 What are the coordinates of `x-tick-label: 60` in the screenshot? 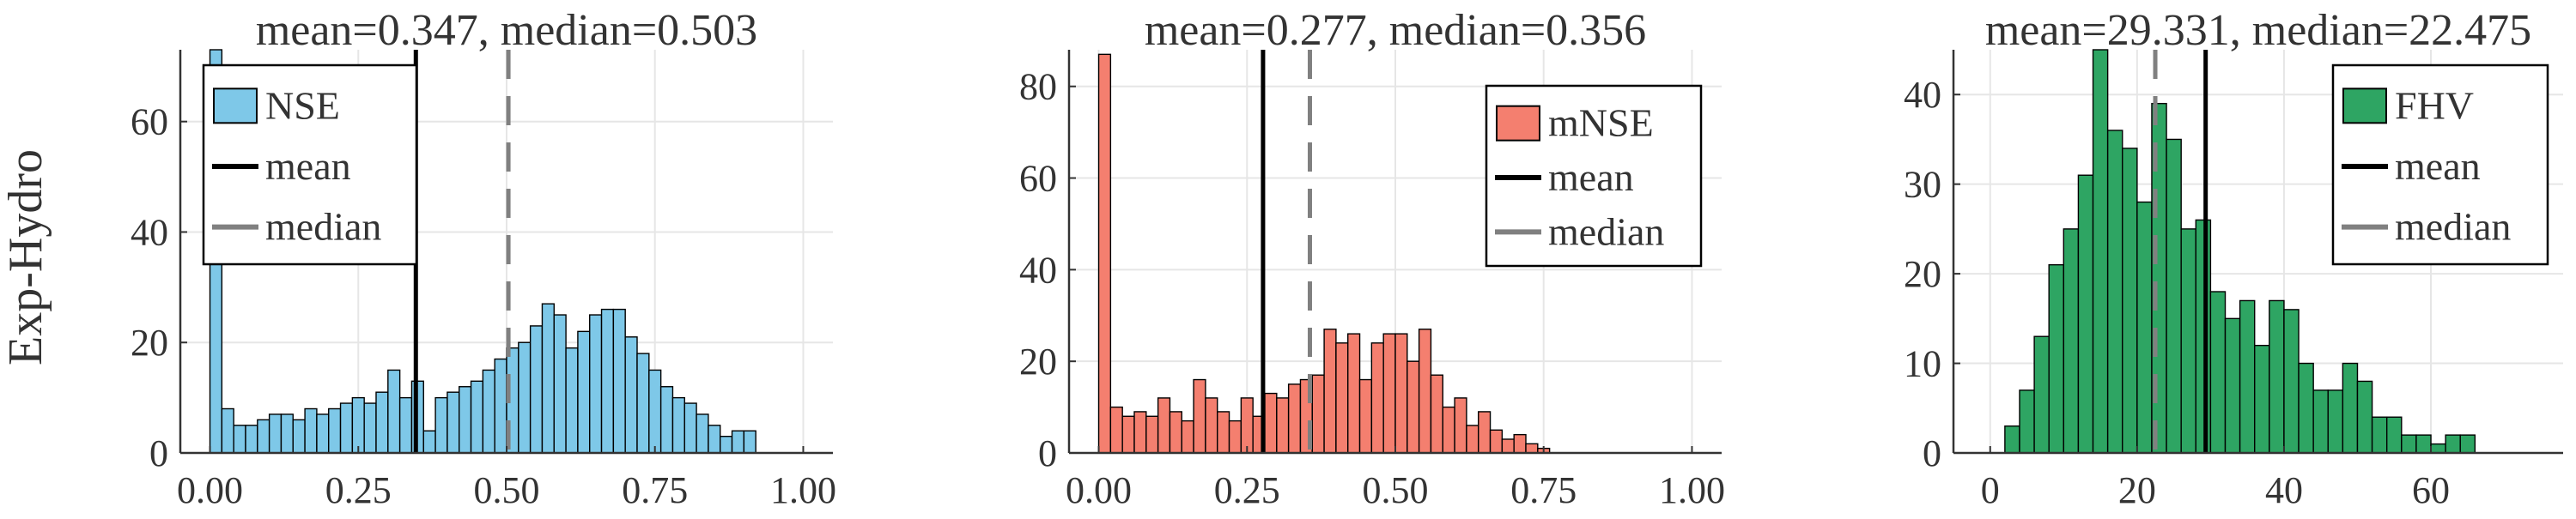 It's located at (2431, 490).